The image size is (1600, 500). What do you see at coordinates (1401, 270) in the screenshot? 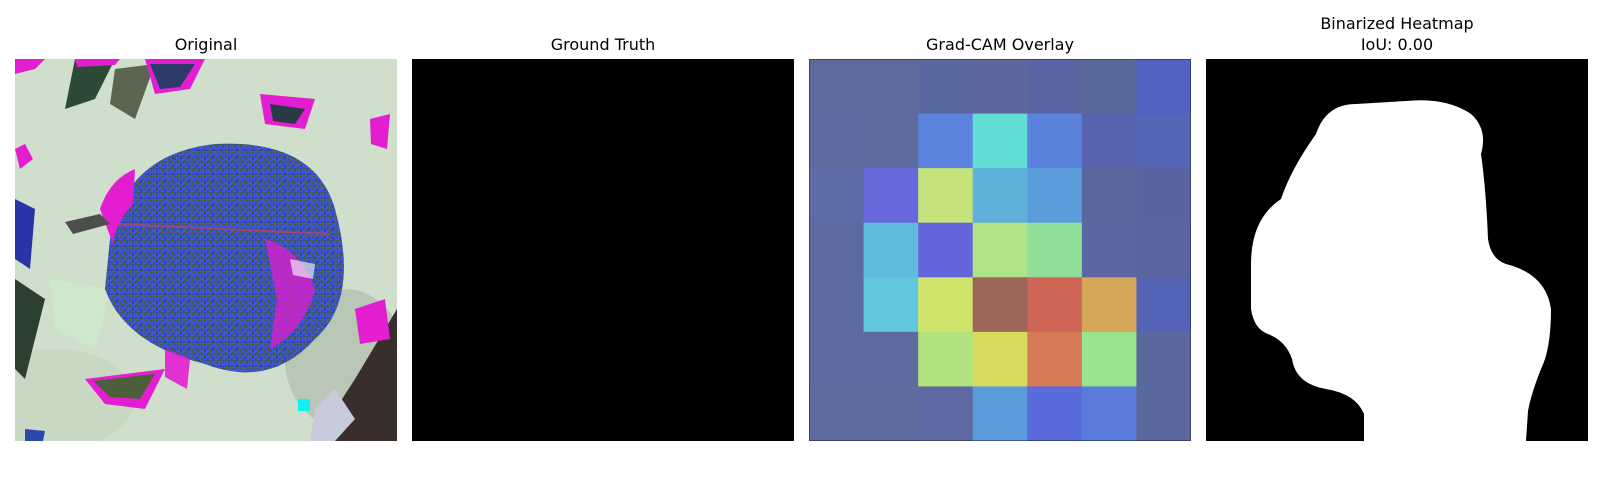
I see `binarized-region` at bounding box center [1401, 270].